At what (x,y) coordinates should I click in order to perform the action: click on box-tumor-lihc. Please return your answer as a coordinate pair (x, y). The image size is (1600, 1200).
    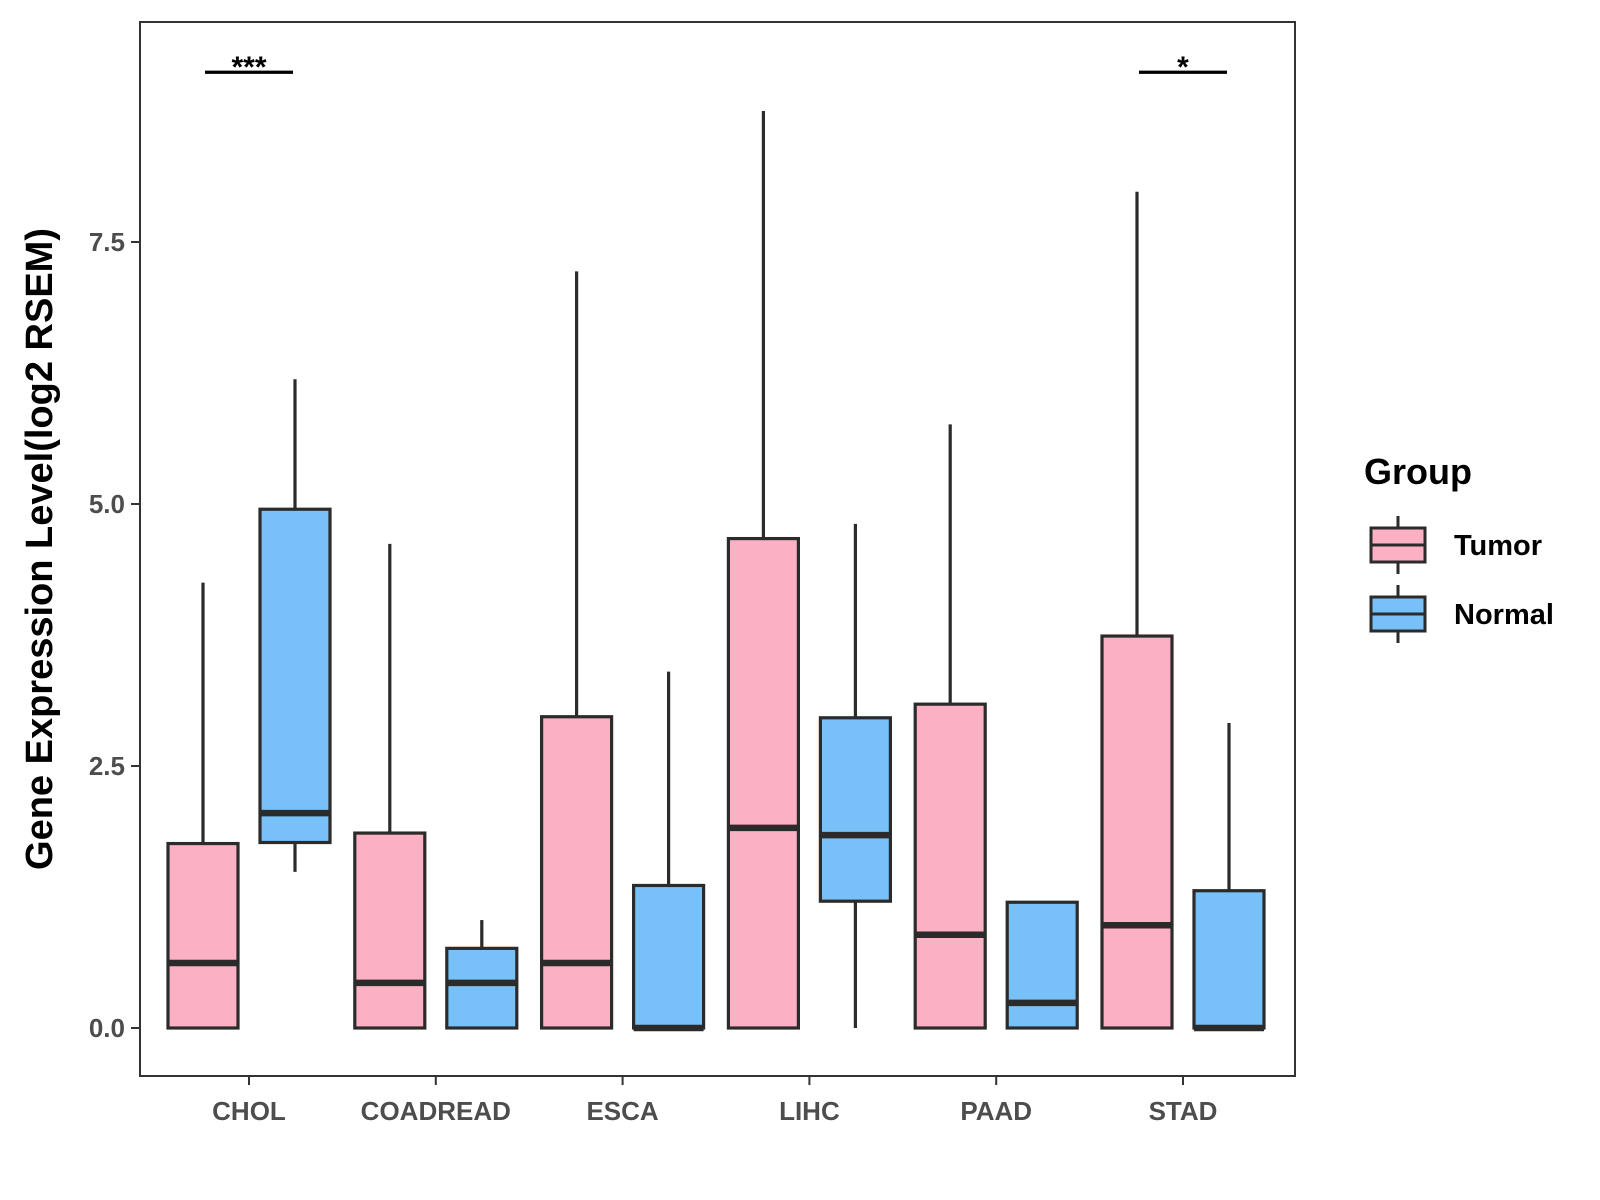
    Looking at the image, I should click on (763, 570).